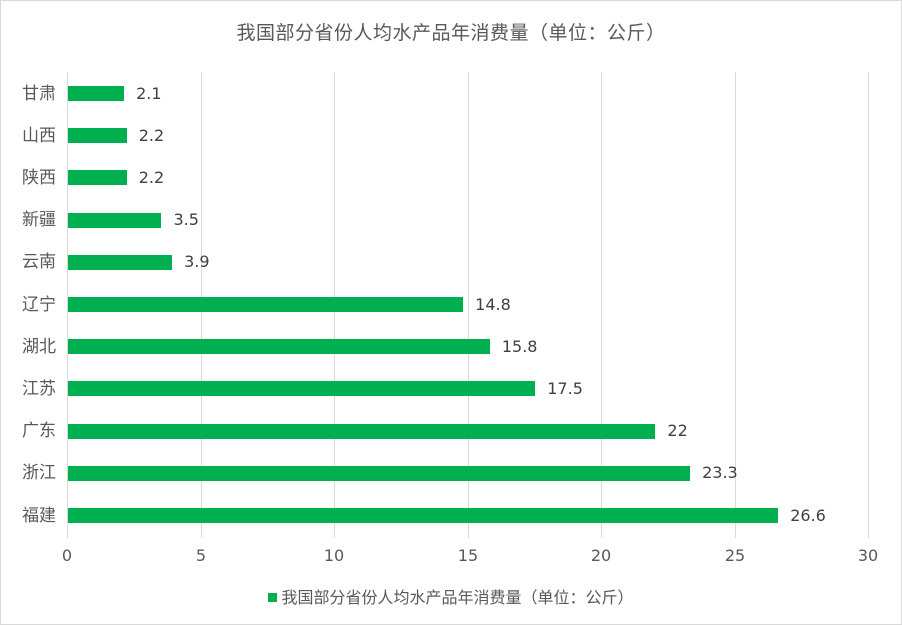 This screenshot has height=625, width=902. I want to click on data-label: 23.3, so click(720, 473).